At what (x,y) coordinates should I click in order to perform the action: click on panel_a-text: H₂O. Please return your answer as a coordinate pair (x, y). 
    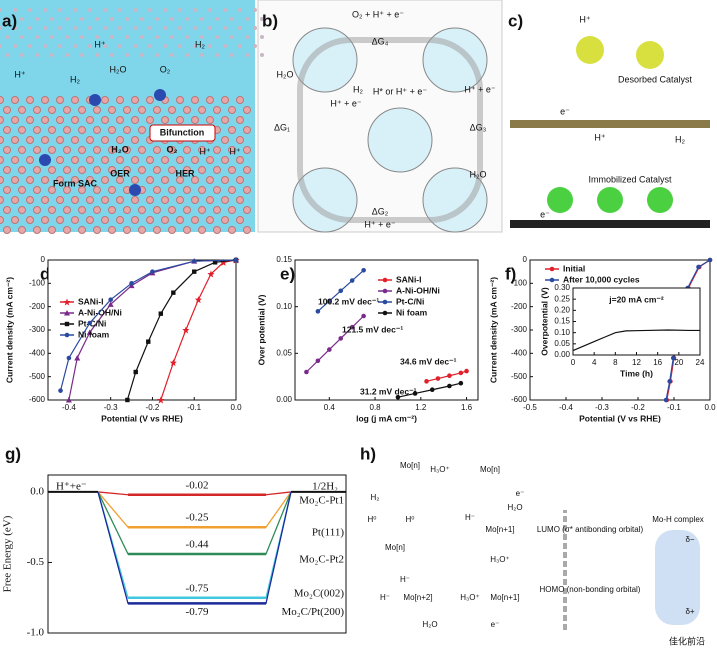
    Looking at the image, I should click on (118, 69).